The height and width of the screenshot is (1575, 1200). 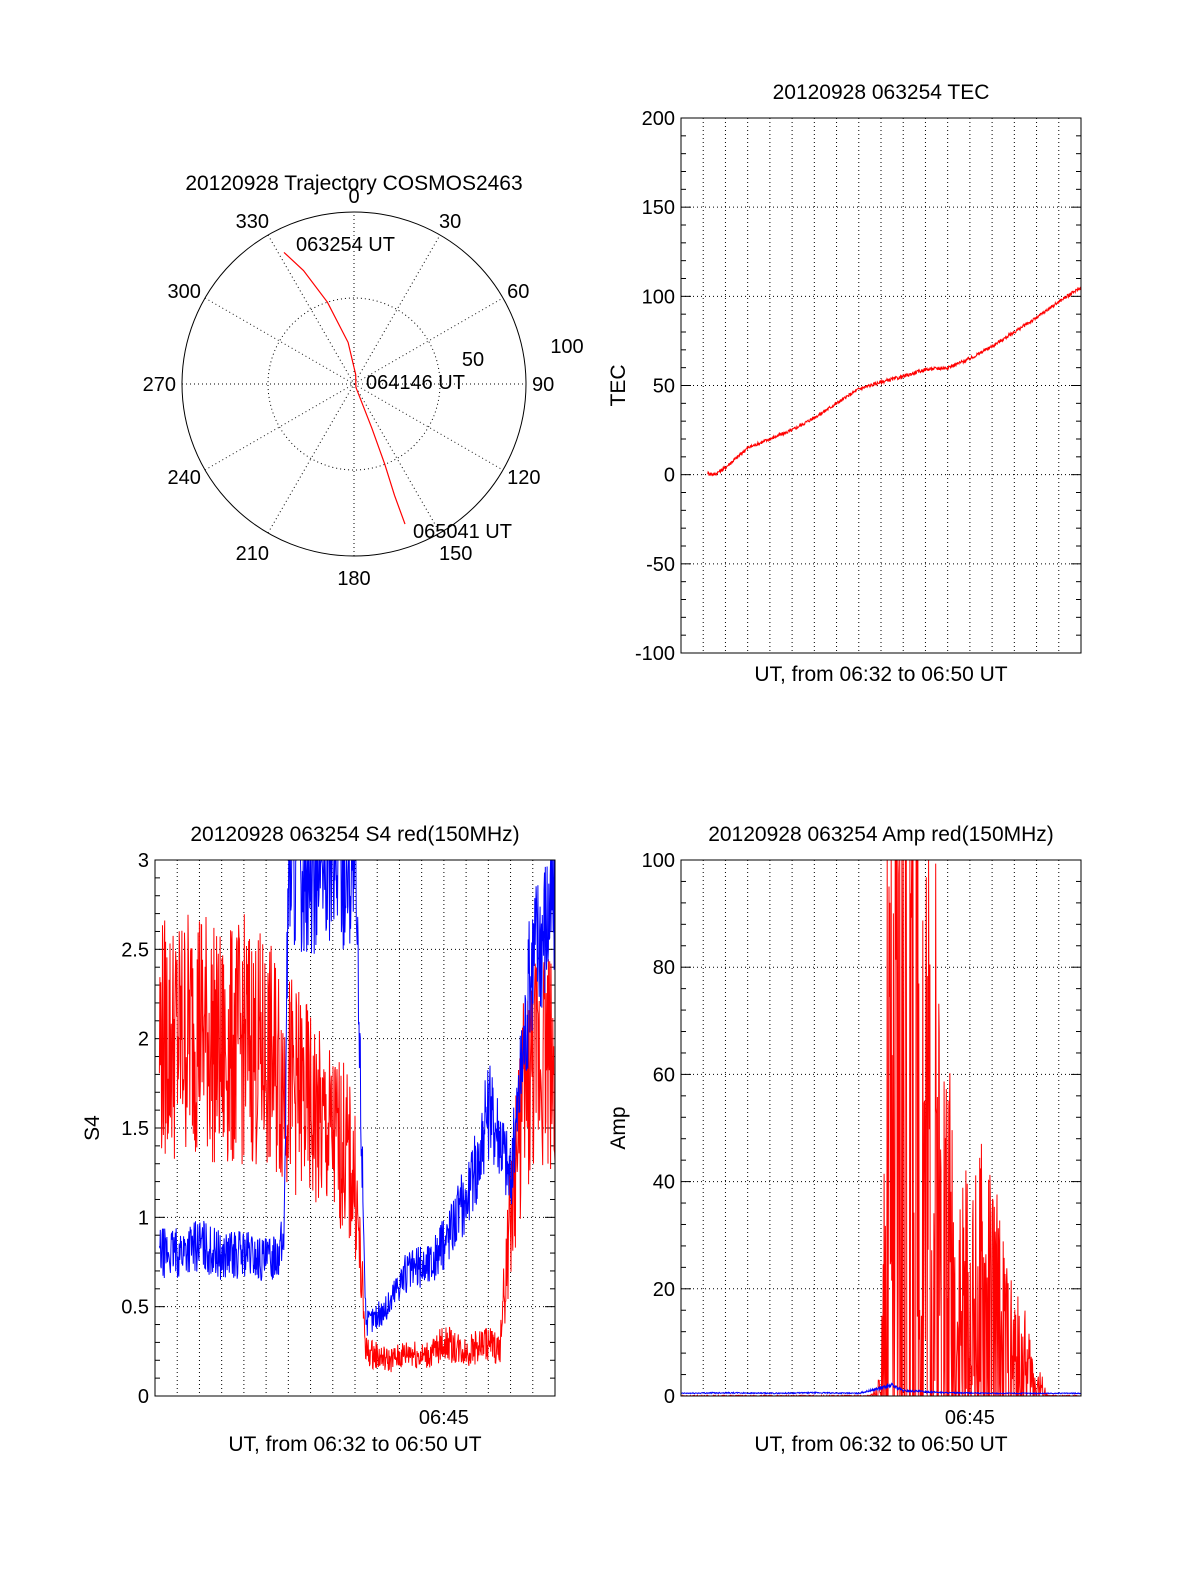 I want to click on polar-angle-label-90: 90, so click(x=543, y=385).